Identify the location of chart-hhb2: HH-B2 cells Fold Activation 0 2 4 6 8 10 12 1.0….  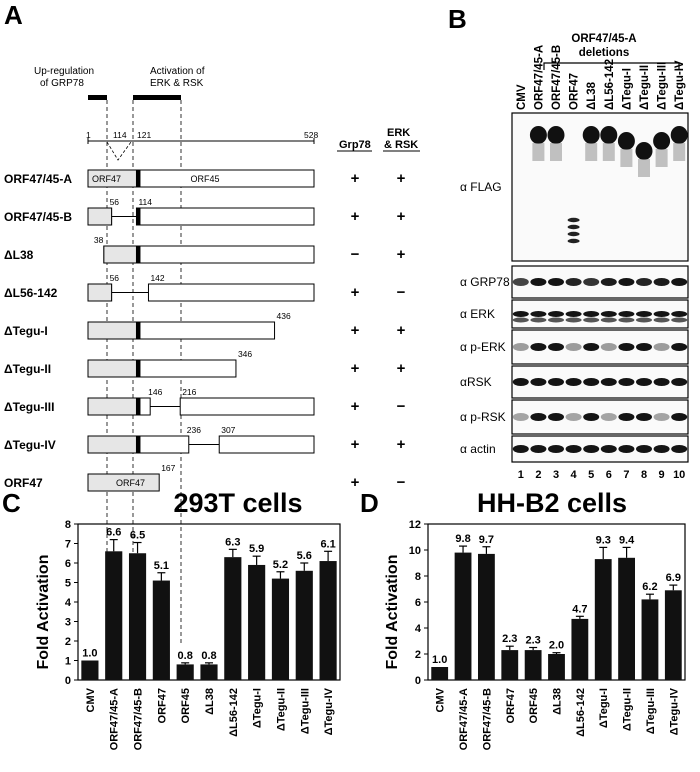
(535, 619).